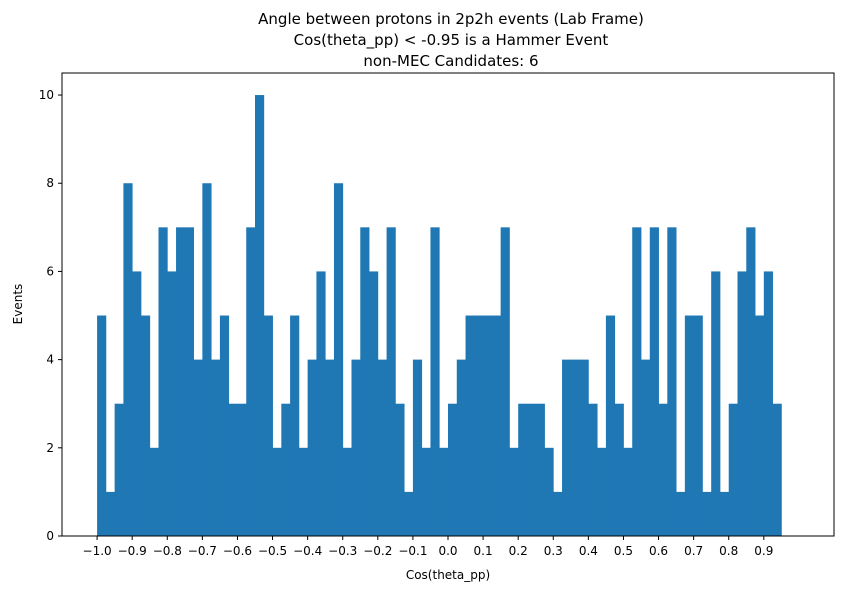  I want to click on x-tick-label: 0.5, so click(623, 551).